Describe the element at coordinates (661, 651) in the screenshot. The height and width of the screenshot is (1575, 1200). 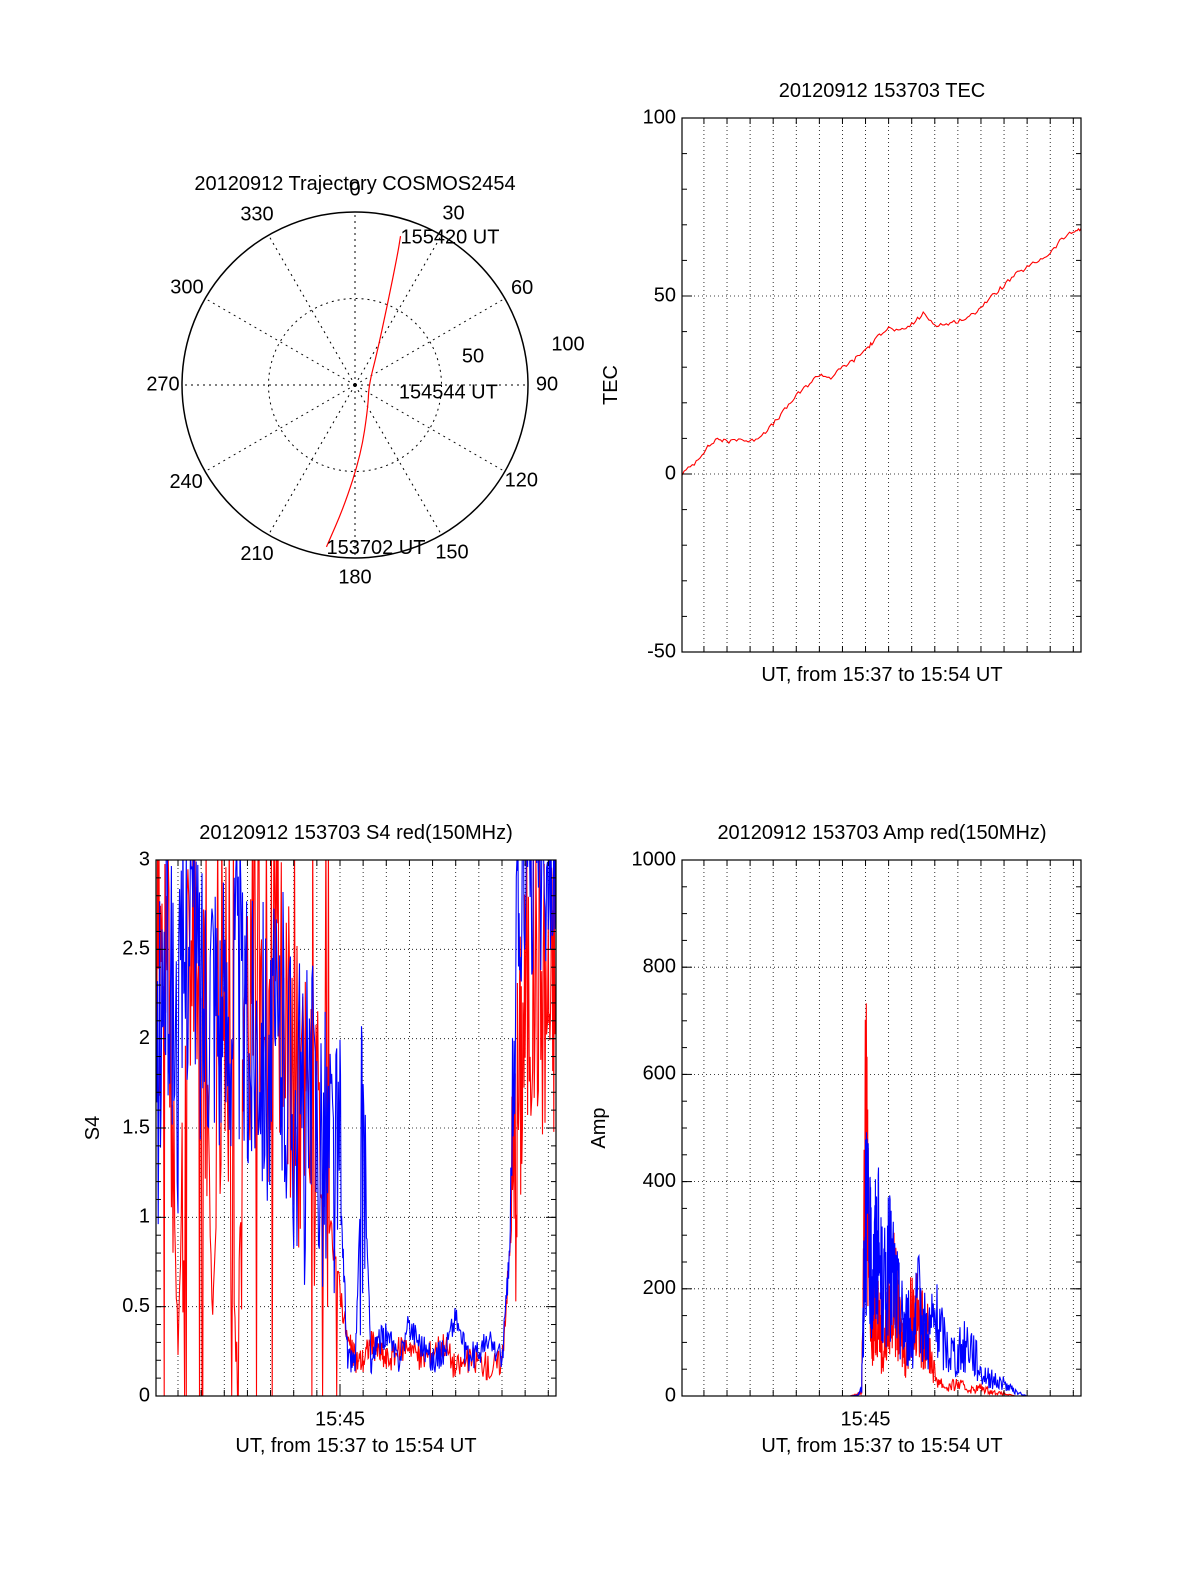
I see `y-tick-label: -50` at that location.